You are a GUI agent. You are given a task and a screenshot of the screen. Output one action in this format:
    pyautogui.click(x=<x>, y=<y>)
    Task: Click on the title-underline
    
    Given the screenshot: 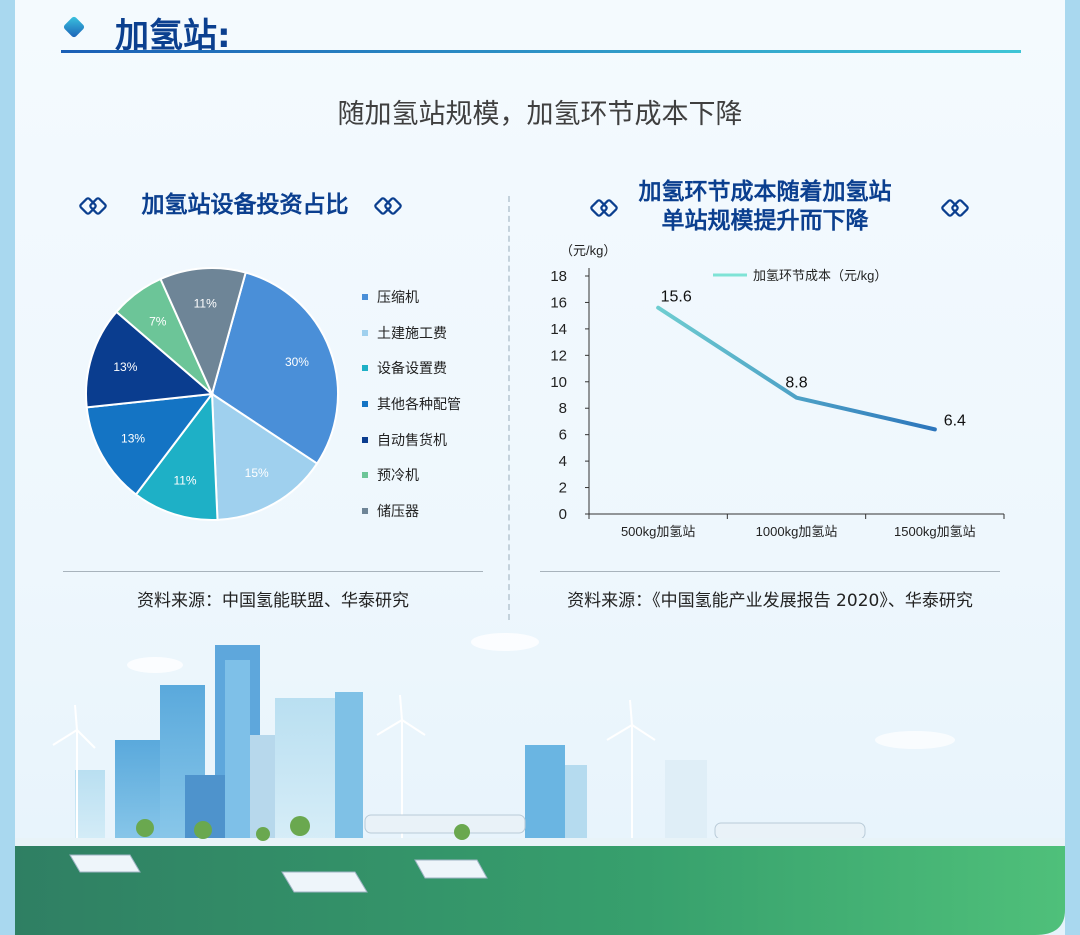 What is the action you would take?
    pyautogui.click(x=541, y=51)
    